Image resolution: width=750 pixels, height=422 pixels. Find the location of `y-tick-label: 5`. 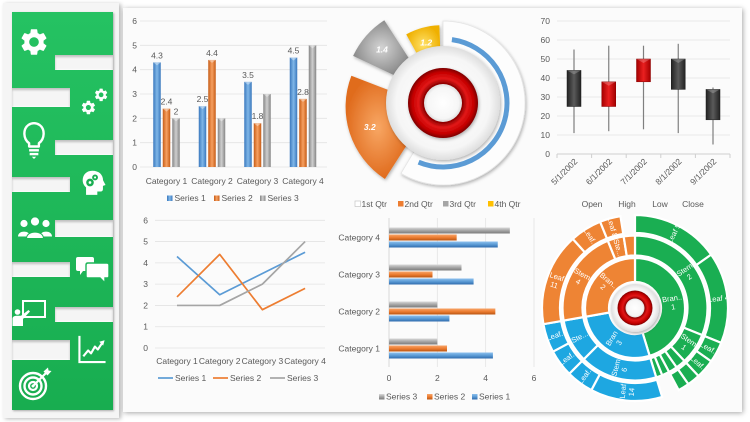

y-tick-label: 5 is located at coordinates (145, 242).